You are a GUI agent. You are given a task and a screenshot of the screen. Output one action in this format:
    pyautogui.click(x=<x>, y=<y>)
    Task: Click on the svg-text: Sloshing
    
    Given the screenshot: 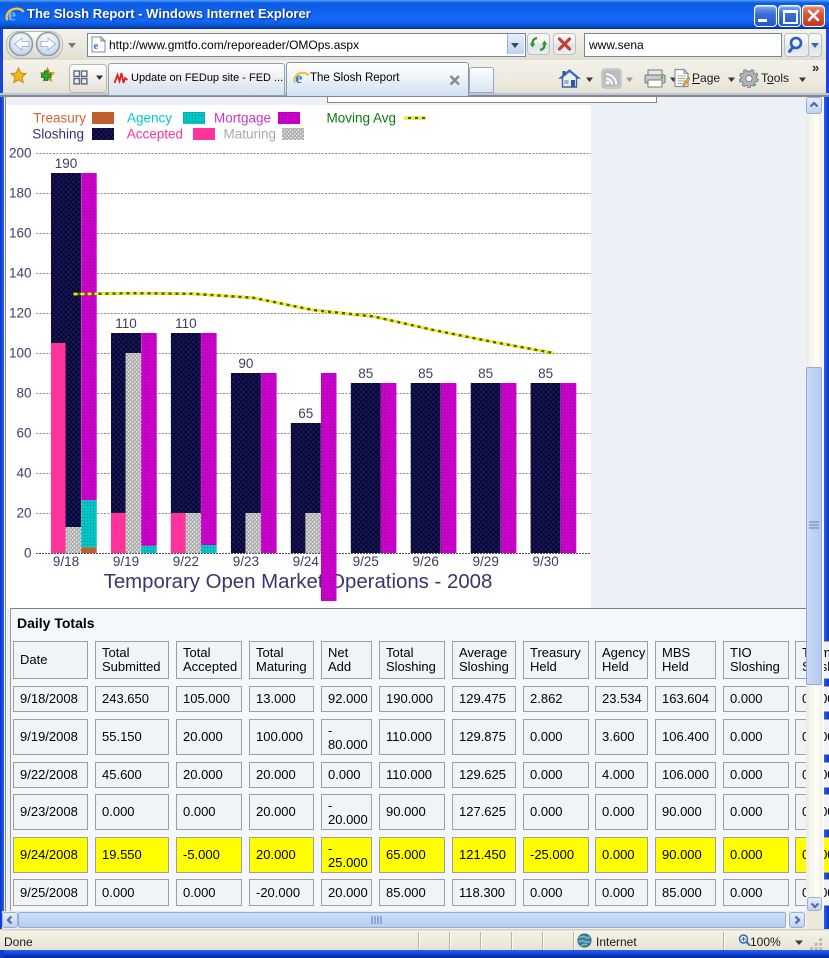 What is the action you would take?
    pyautogui.click(x=58, y=134)
    